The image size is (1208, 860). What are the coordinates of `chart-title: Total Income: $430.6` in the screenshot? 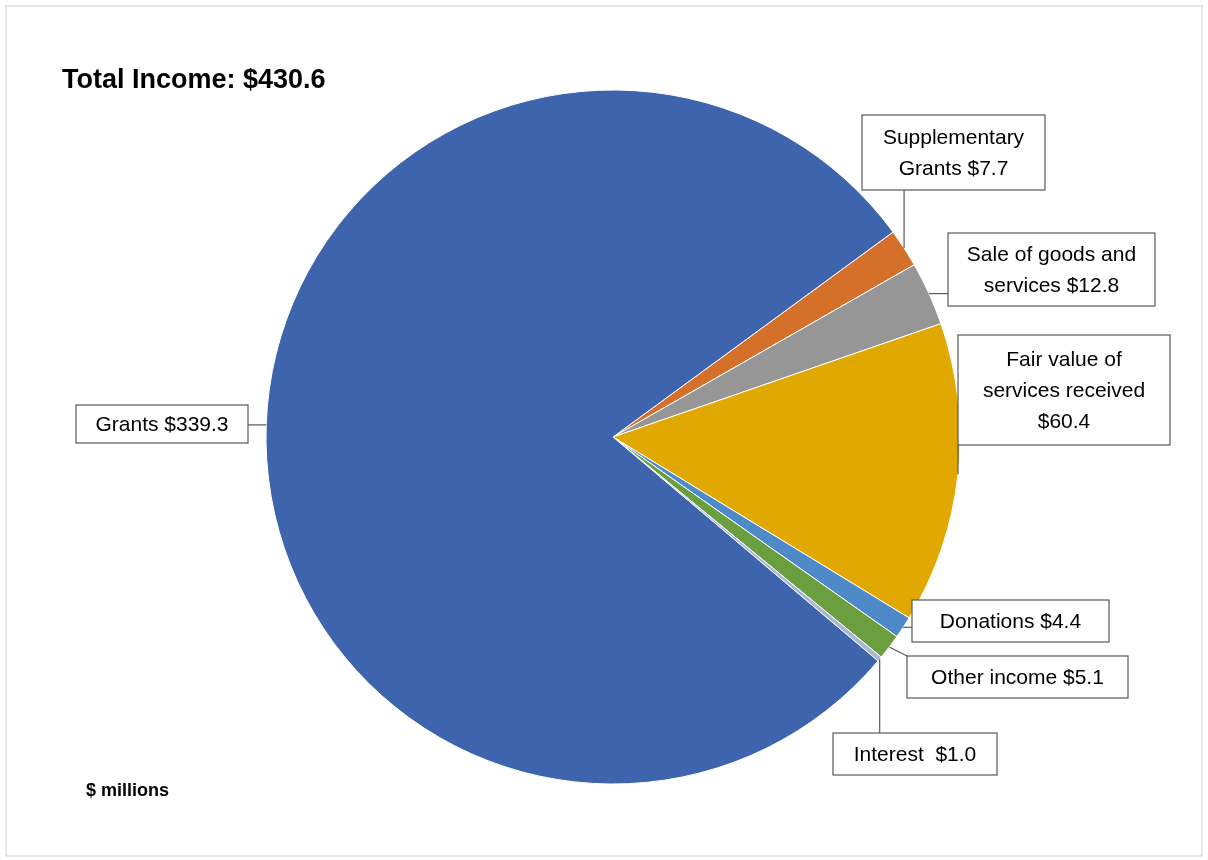 It's located at (194, 79).